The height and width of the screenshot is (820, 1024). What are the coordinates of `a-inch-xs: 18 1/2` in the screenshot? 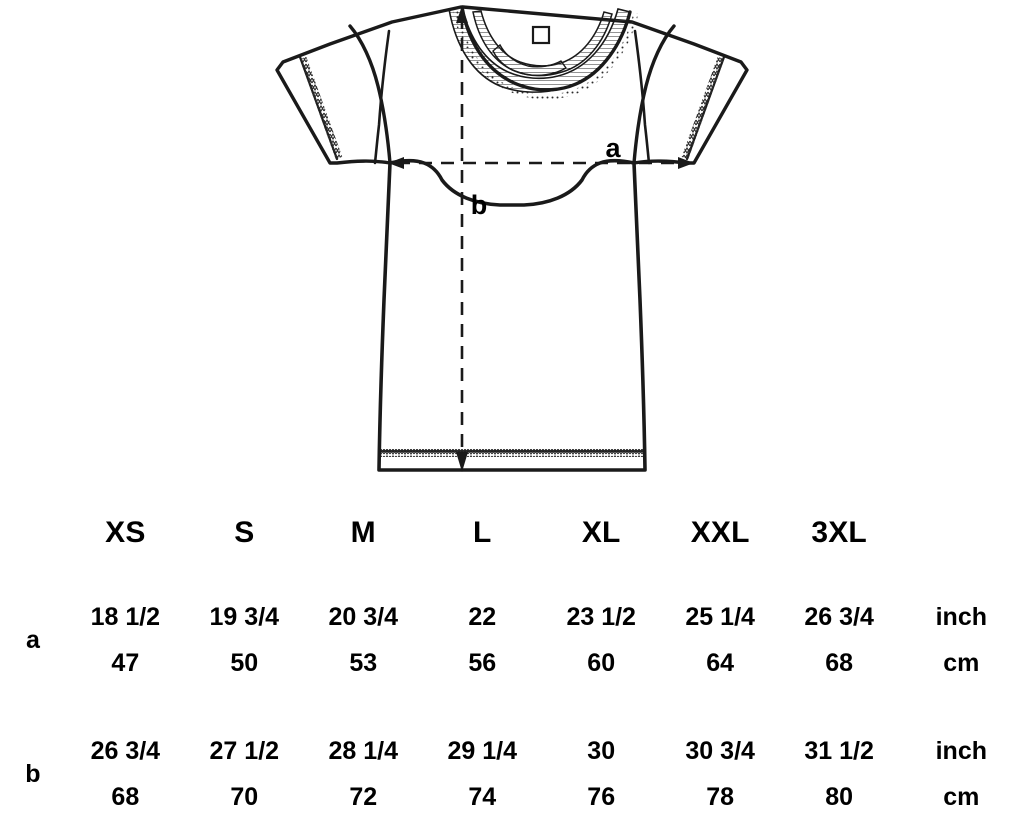 It's located at (125, 616).